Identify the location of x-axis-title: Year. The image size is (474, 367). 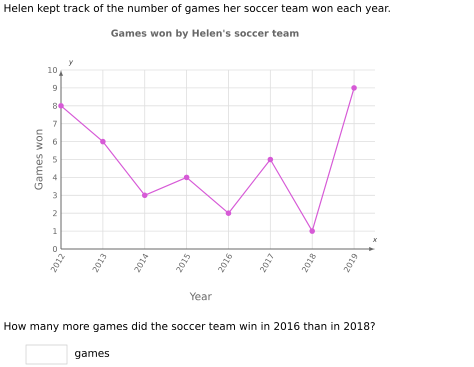
(201, 296).